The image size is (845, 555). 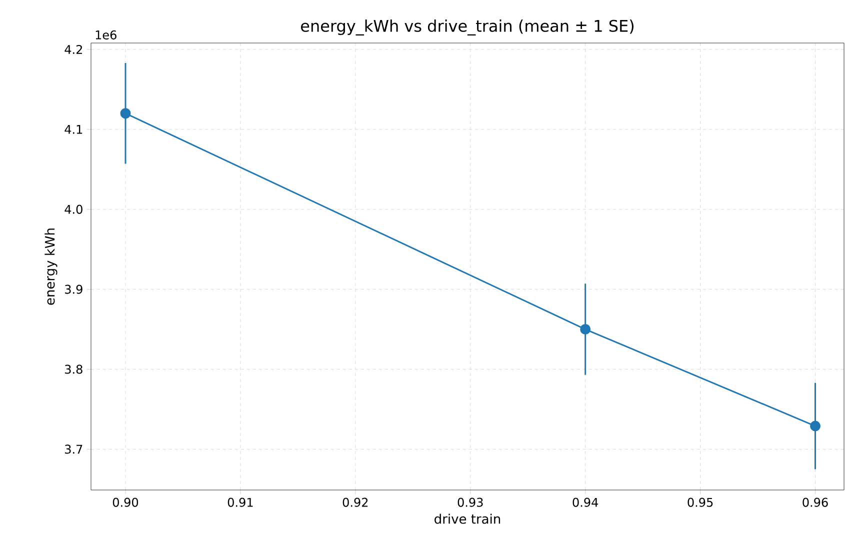 What do you see at coordinates (51, 266) in the screenshot?
I see `y-axis-title: energy kWh` at bounding box center [51, 266].